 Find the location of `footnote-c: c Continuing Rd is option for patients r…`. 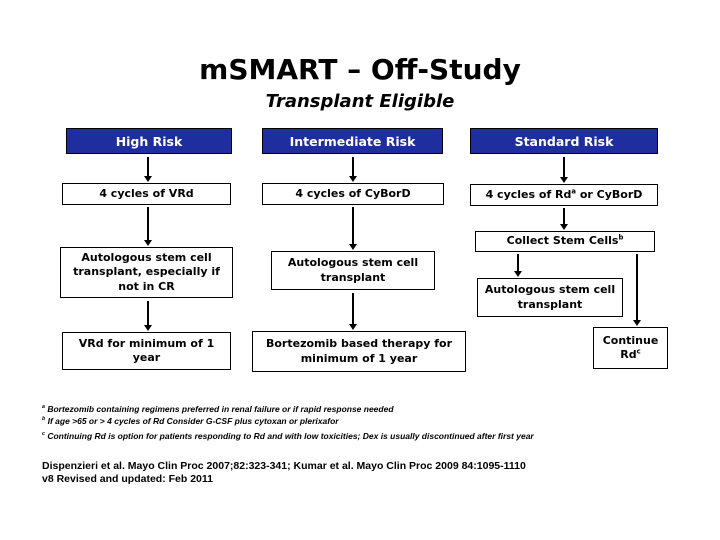

footnote-c: c Continuing Rd is option for patients r… is located at coordinates (288, 436).